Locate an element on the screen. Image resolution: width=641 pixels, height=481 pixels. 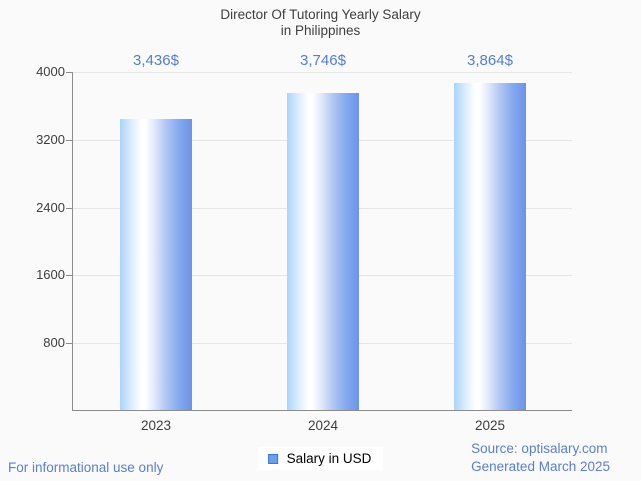
legend-item-salary: Salary in USD is located at coordinates (320, 458).